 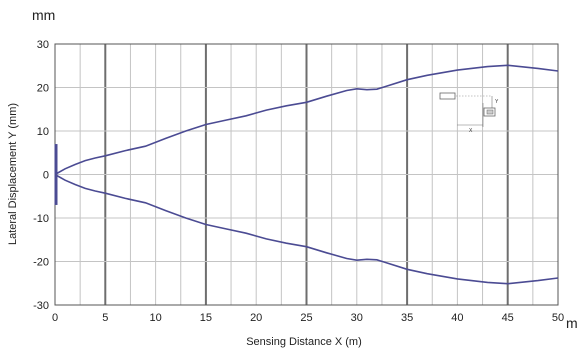 I want to click on x-tick-label: 5, so click(x=105, y=318).